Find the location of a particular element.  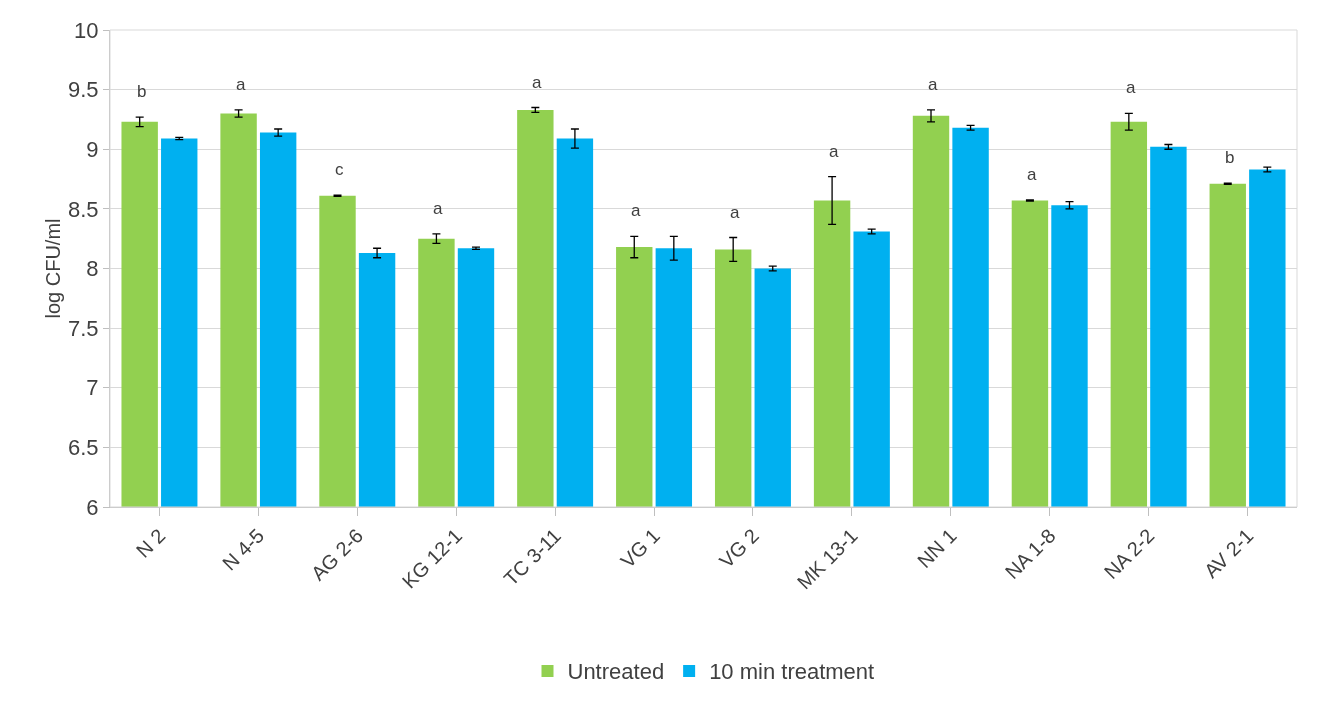

x-tick-label: AV 2-1 is located at coordinates (1228, 553).